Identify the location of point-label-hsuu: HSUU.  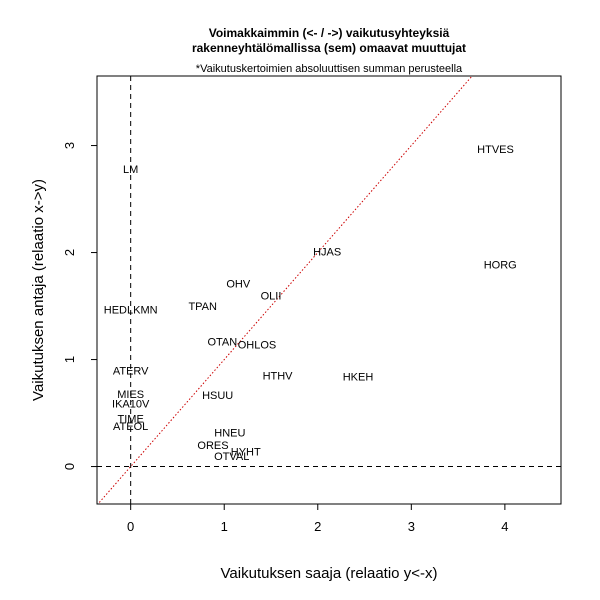
(217, 396).